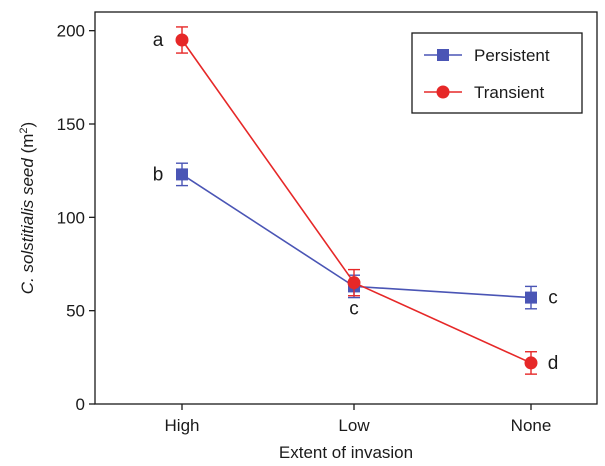 The height and width of the screenshot is (466, 605). I want to click on y-axis-title-close: ), so click(27, 125).